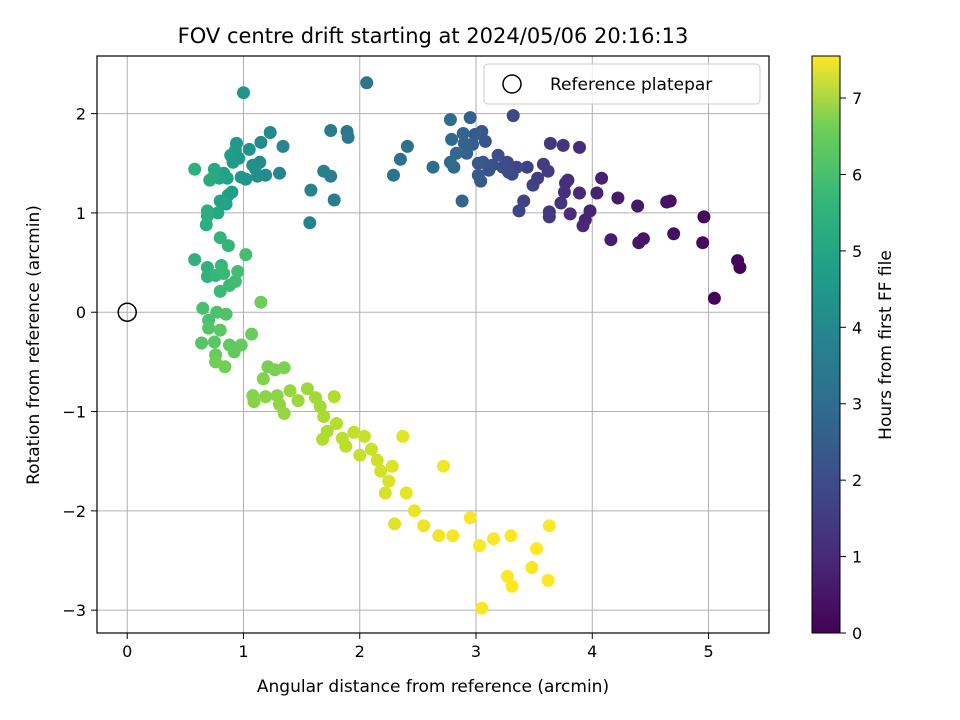 Image resolution: width=960 pixels, height=720 pixels. I want to click on colorbar-tick-label: 7, so click(857, 98).